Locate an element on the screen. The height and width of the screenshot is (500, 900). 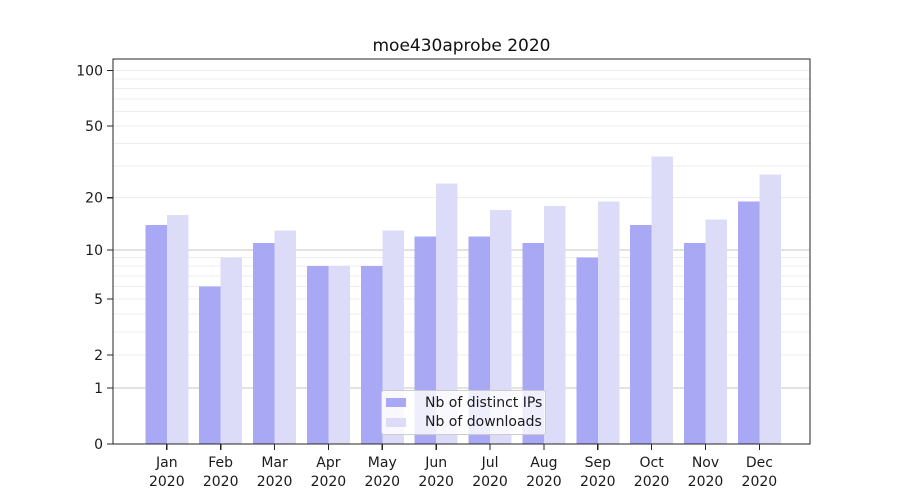
legend: Nb of distinct IPs Nb of downloads is located at coordinates (463, 412).